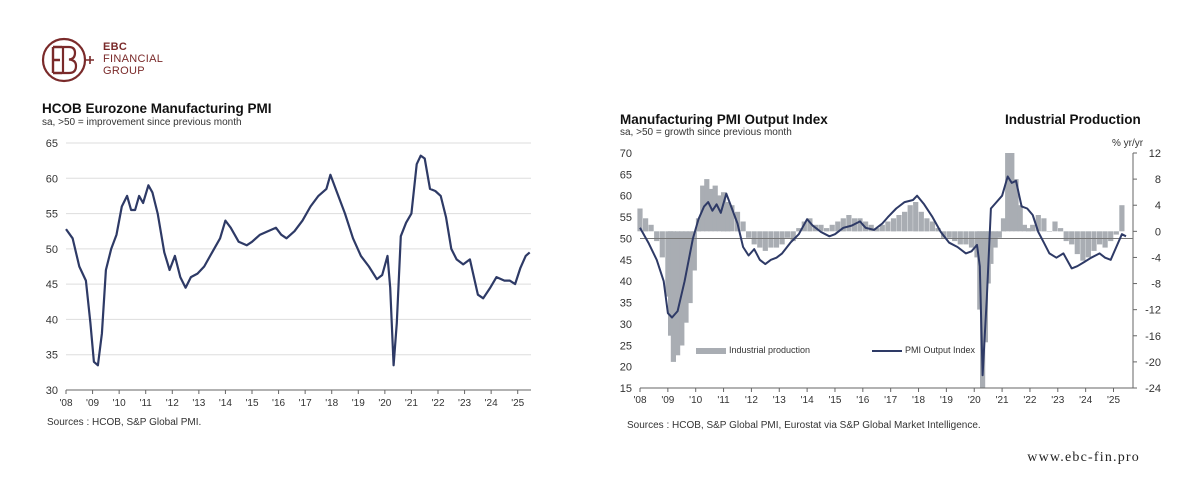 The height and width of the screenshot is (488, 1200). What do you see at coordinates (862, 400) in the screenshot?
I see `x-tick-label: '16` at bounding box center [862, 400].